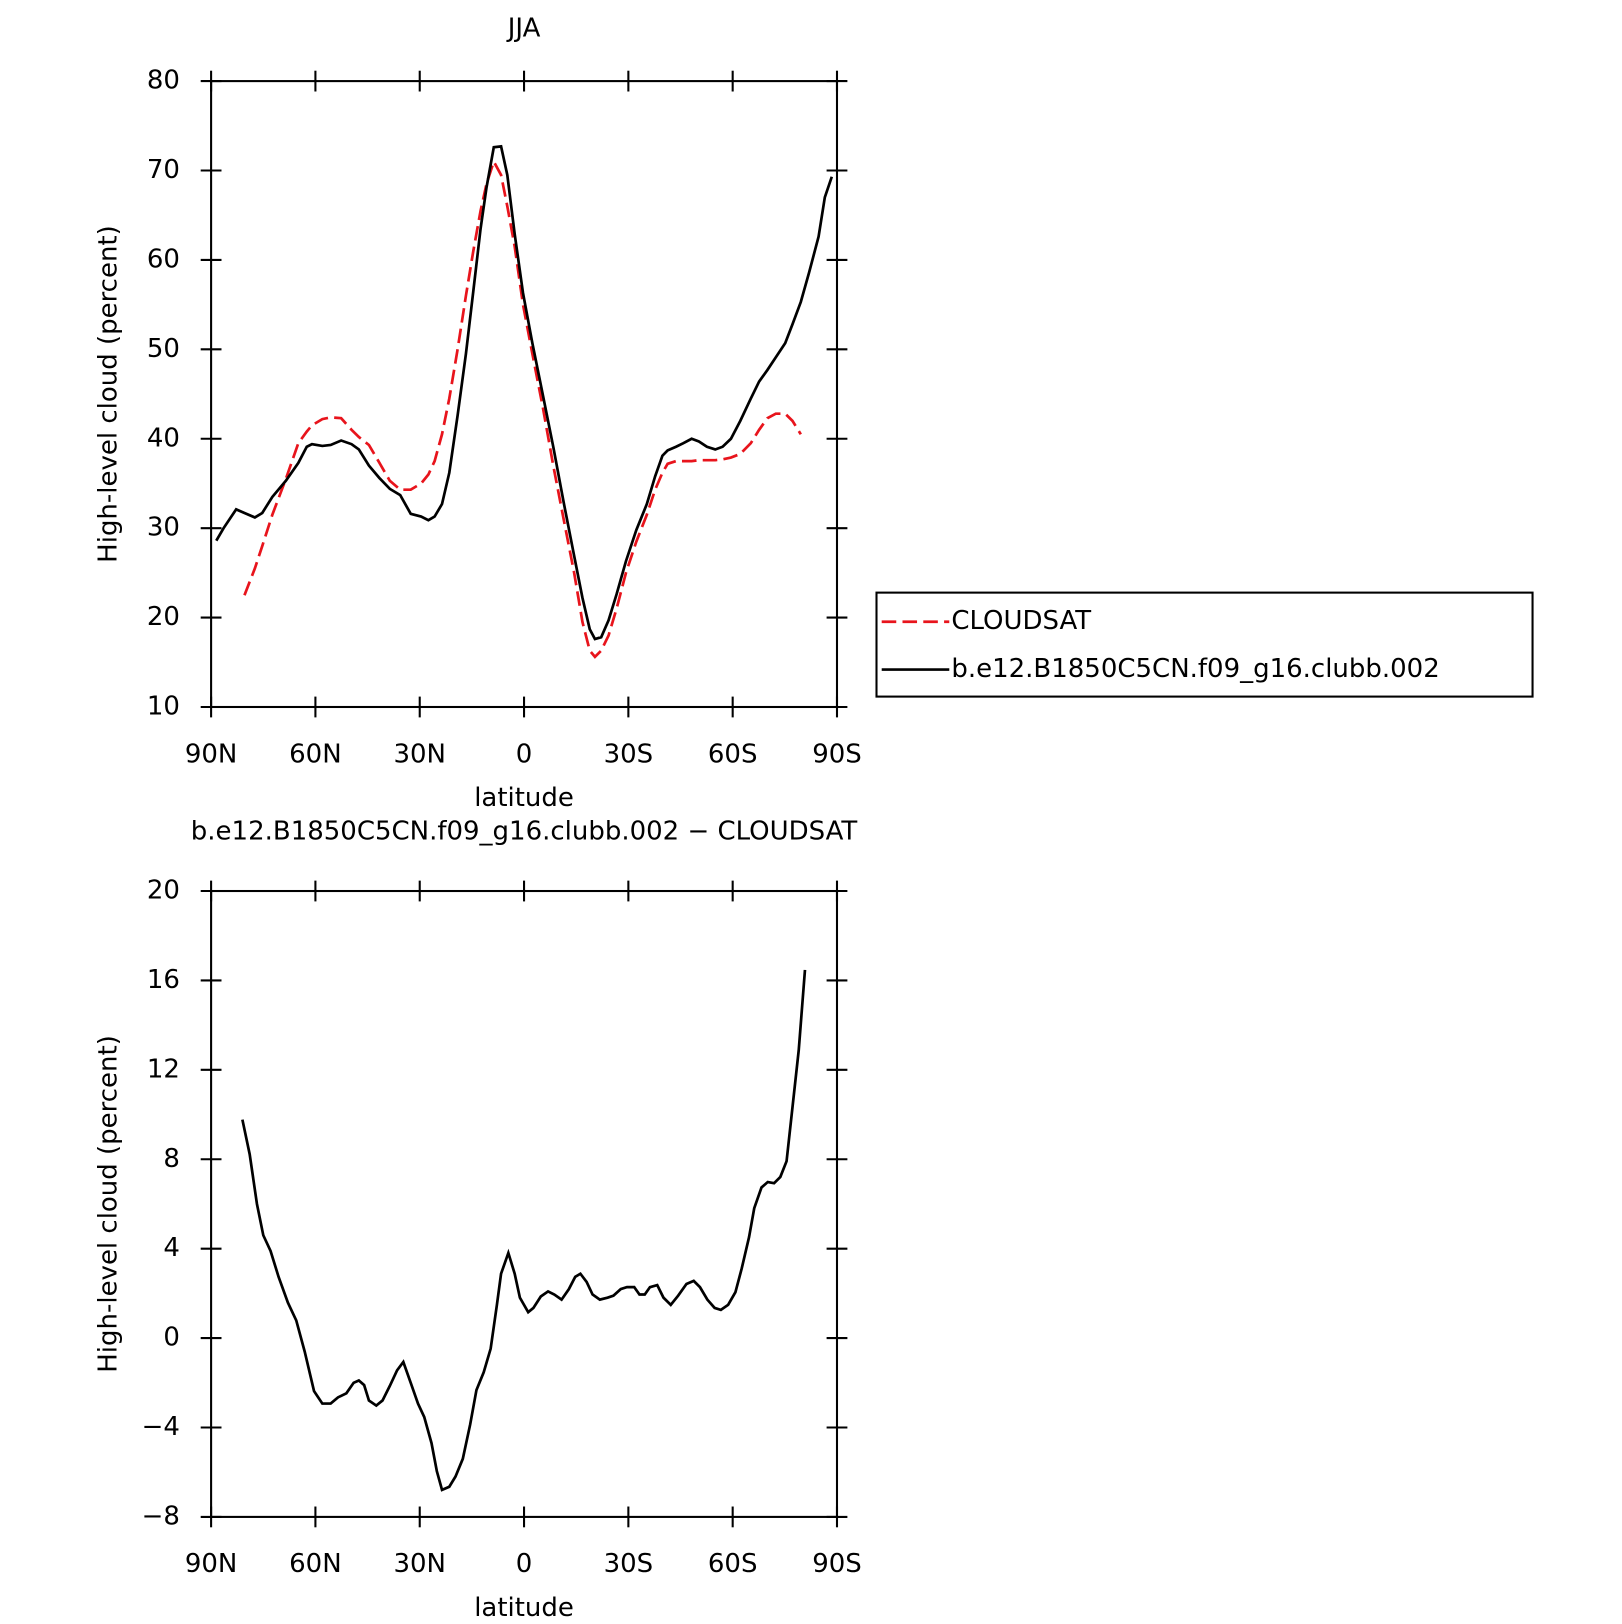 The image size is (1622, 1624). Describe the element at coordinates (1021, 621) in the screenshot. I see `legend-label: CLOUDSAT` at that location.